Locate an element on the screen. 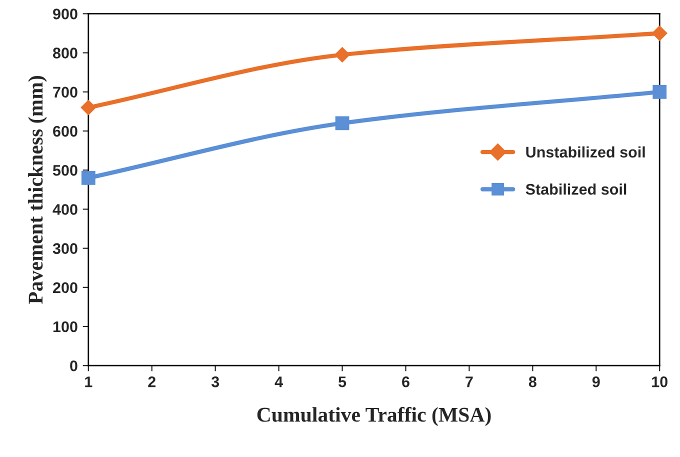 This screenshot has width=680, height=457. y-tick-label: 800 is located at coordinates (65, 53).